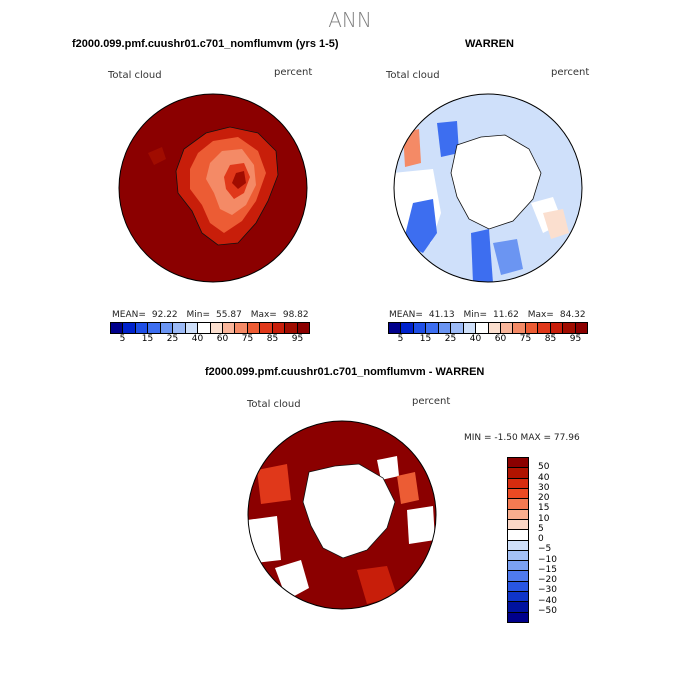  I want to click on polar-map-model, so click(213, 188).